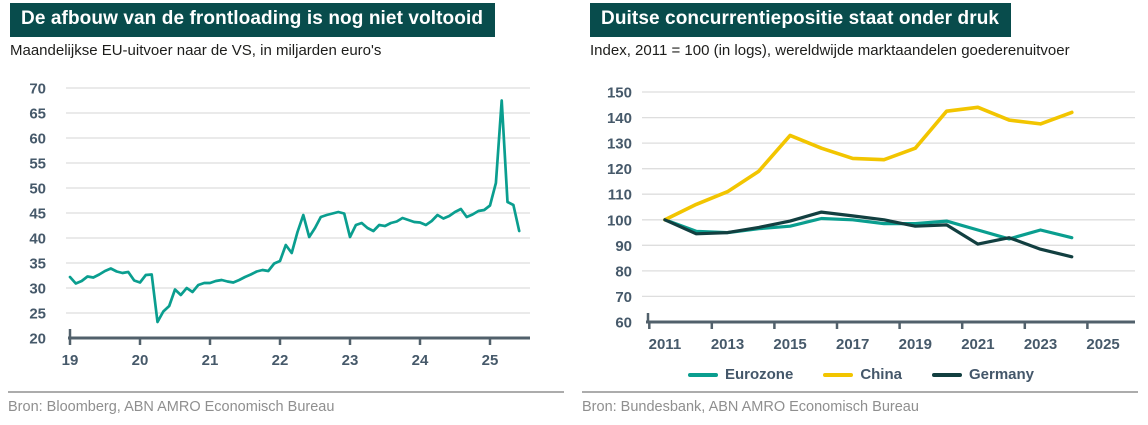 The height and width of the screenshot is (425, 1148). What do you see at coordinates (70, 360) in the screenshot?
I see `svg-text: 19` at bounding box center [70, 360].